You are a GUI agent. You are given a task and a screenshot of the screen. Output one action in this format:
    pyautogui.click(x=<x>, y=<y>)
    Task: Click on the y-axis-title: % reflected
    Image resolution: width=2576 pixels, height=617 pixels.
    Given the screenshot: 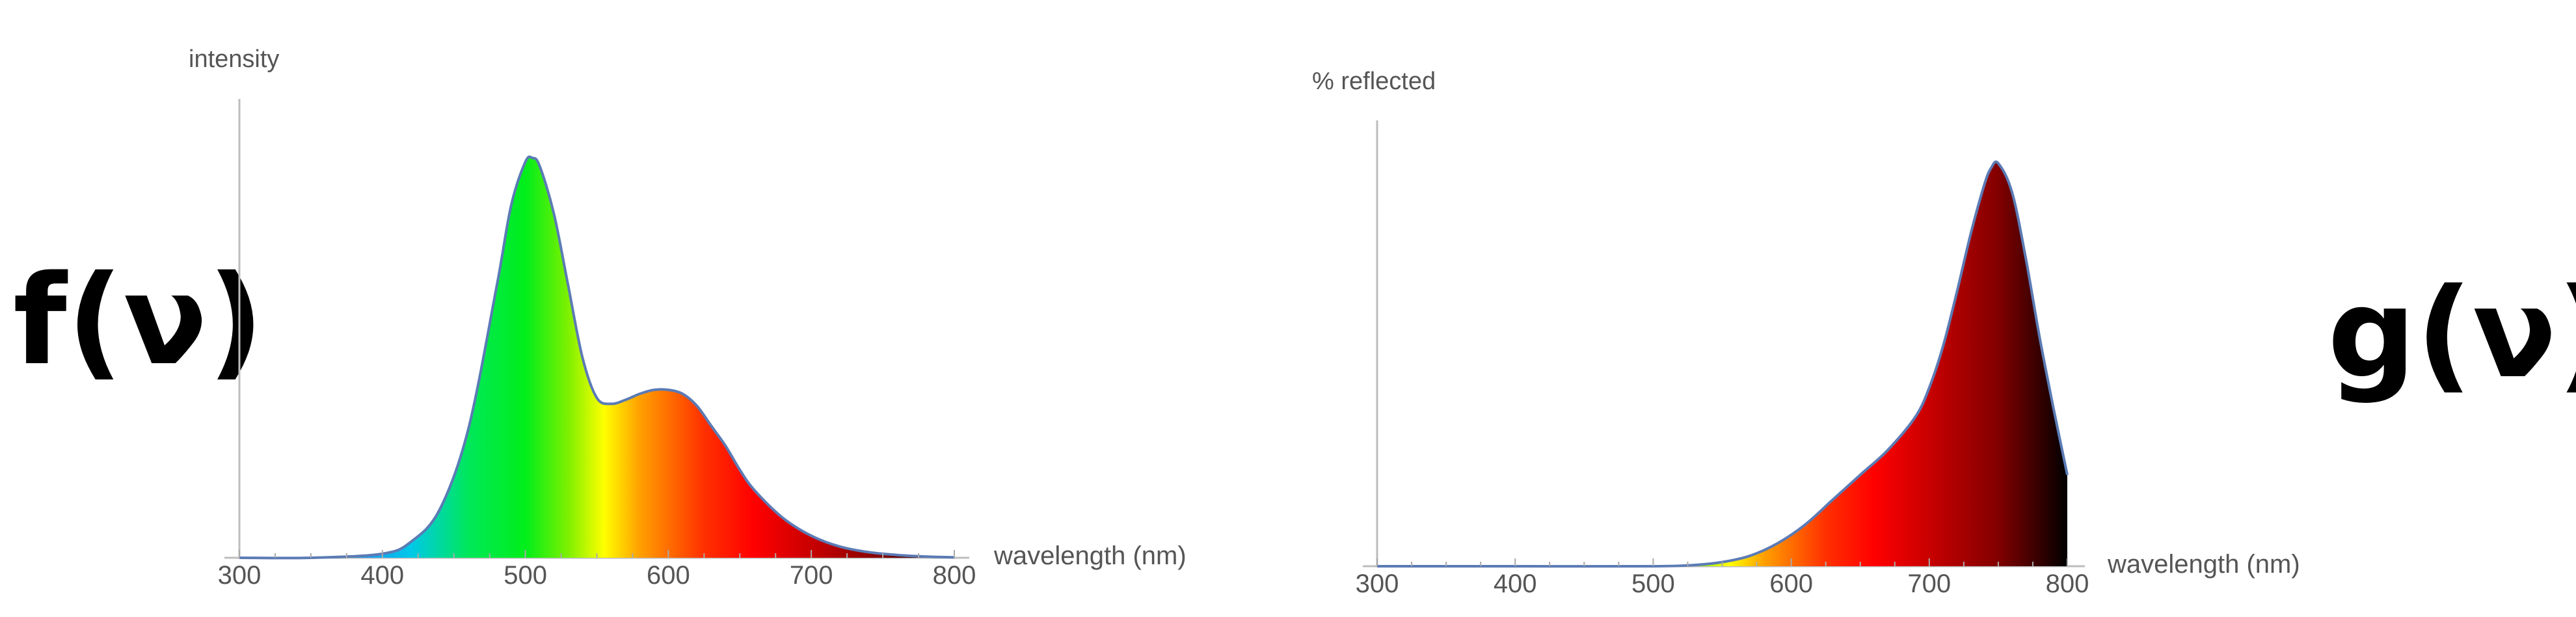 What is the action you would take?
    pyautogui.click(x=1374, y=81)
    